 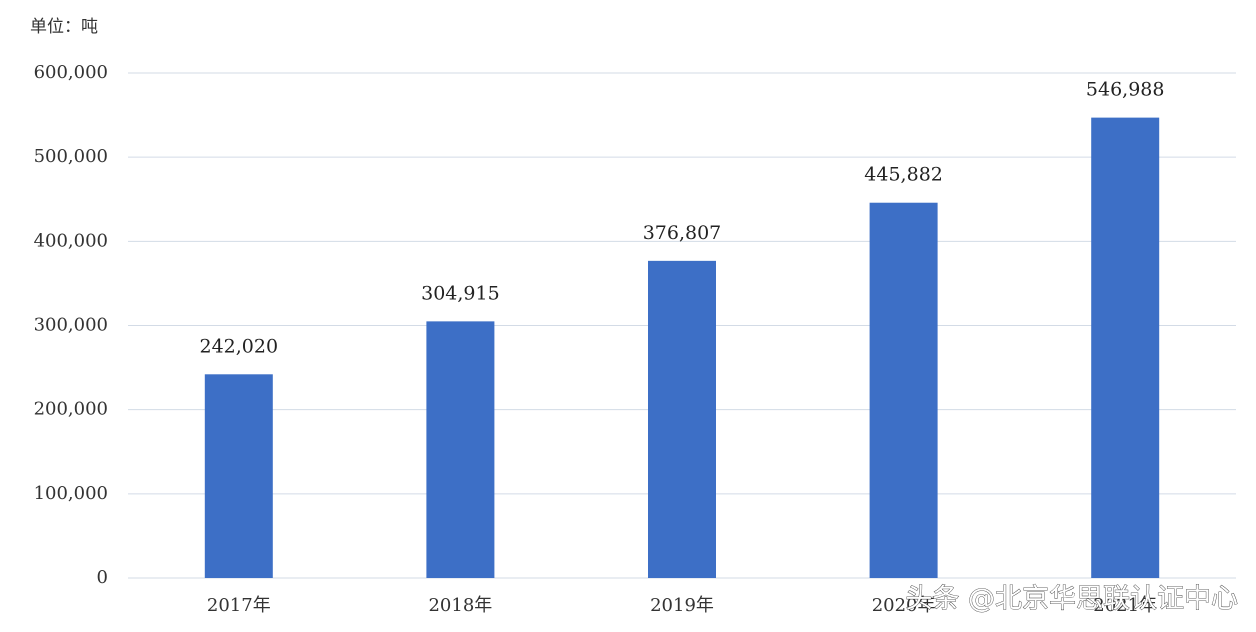 What do you see at coordinates (904, 605) in the screenshot?
I see `x-tick-label: 2020年` at bounding box center [904, 605].